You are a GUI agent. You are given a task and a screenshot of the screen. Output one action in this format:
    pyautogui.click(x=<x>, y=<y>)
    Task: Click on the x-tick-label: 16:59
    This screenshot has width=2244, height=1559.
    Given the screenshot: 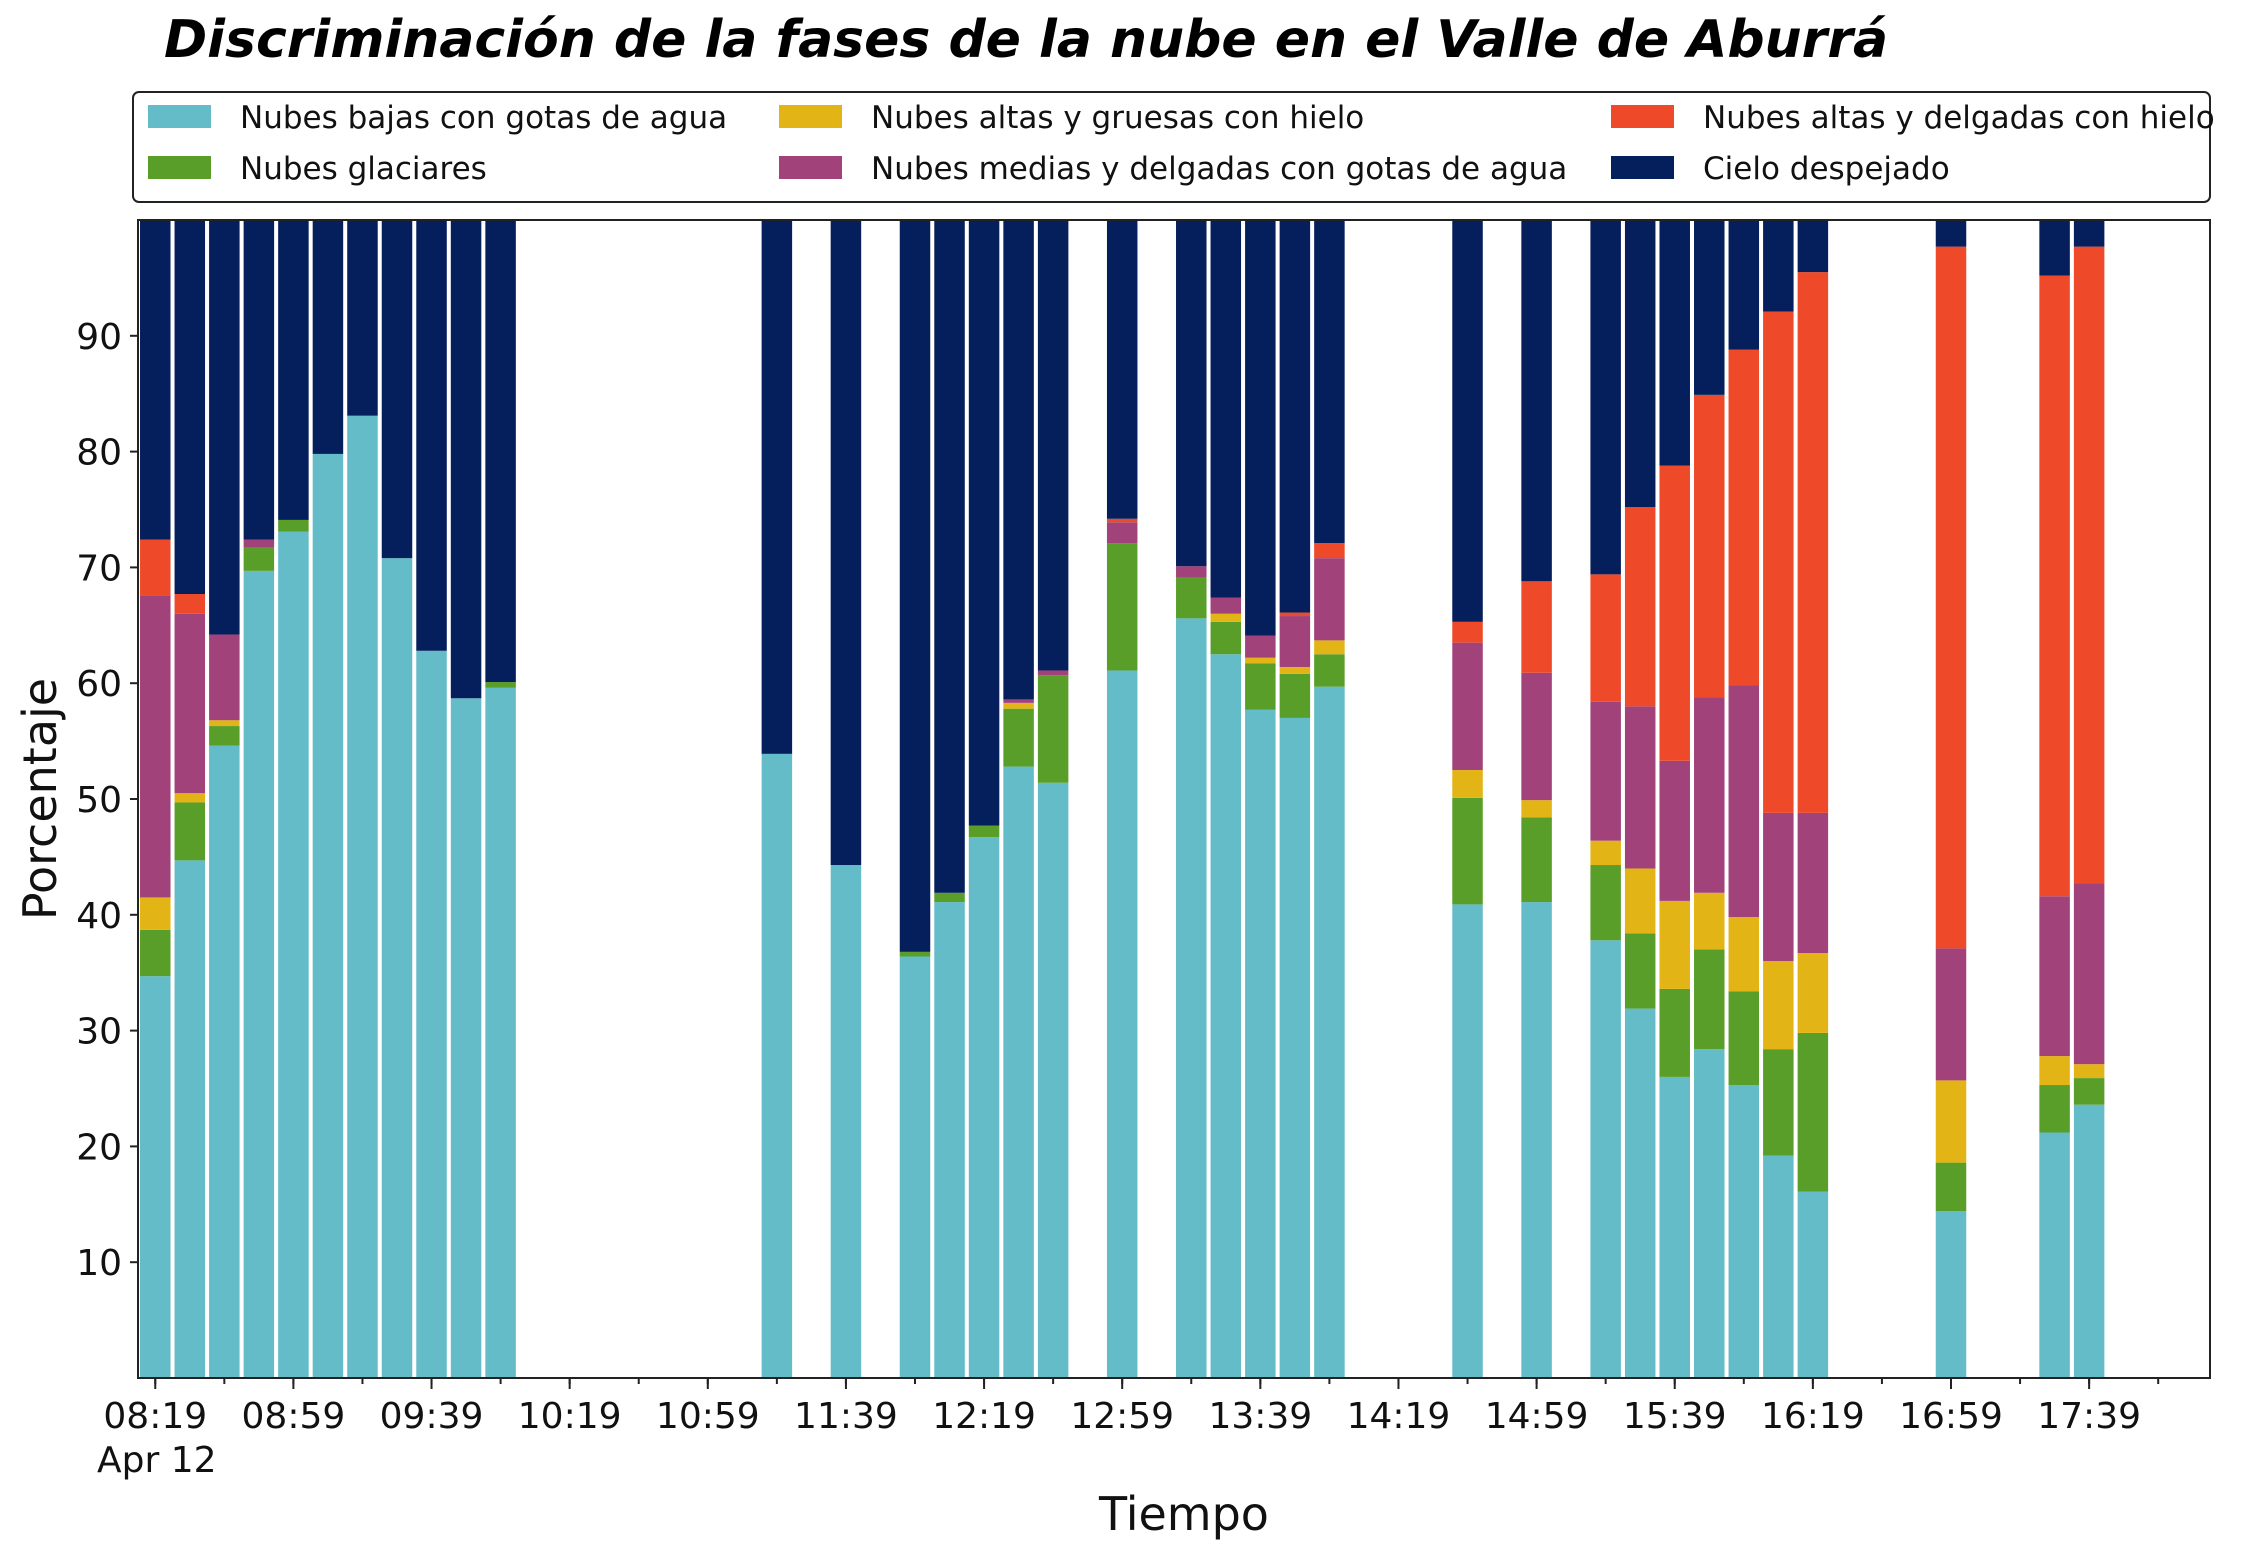 What is the action you would take?
    pyautogui.click(x=1951, y=1416)
    